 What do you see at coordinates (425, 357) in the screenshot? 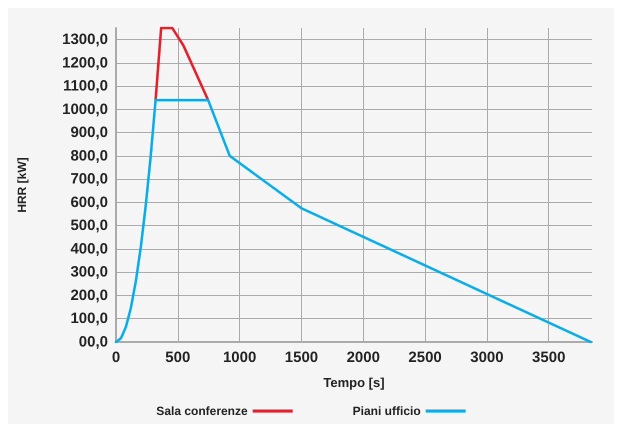
I see `x-tick-label: 2500` at bounding box center [425, 357].